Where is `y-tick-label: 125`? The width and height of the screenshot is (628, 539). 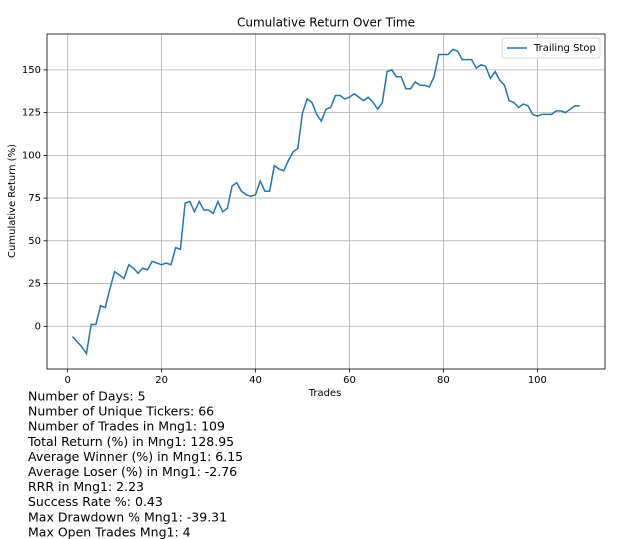 y-tick-label: 125 is located at coordinates (31, 113).